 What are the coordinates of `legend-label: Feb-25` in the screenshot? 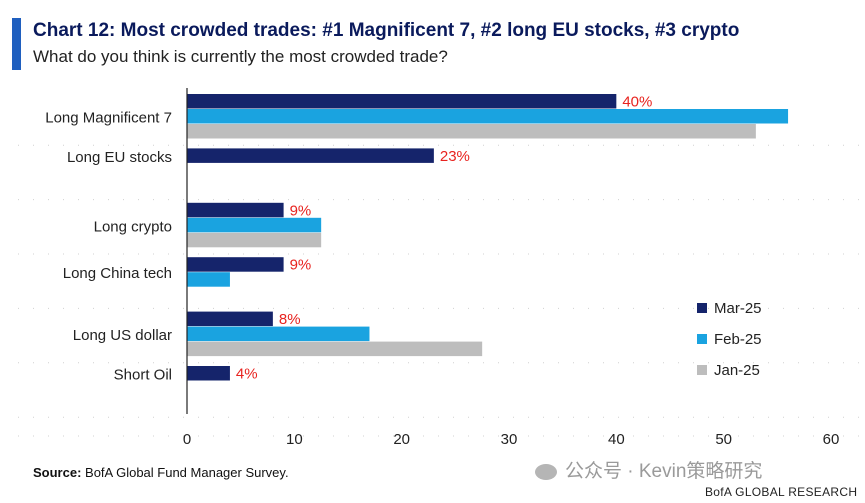 It's located at (738, 339).